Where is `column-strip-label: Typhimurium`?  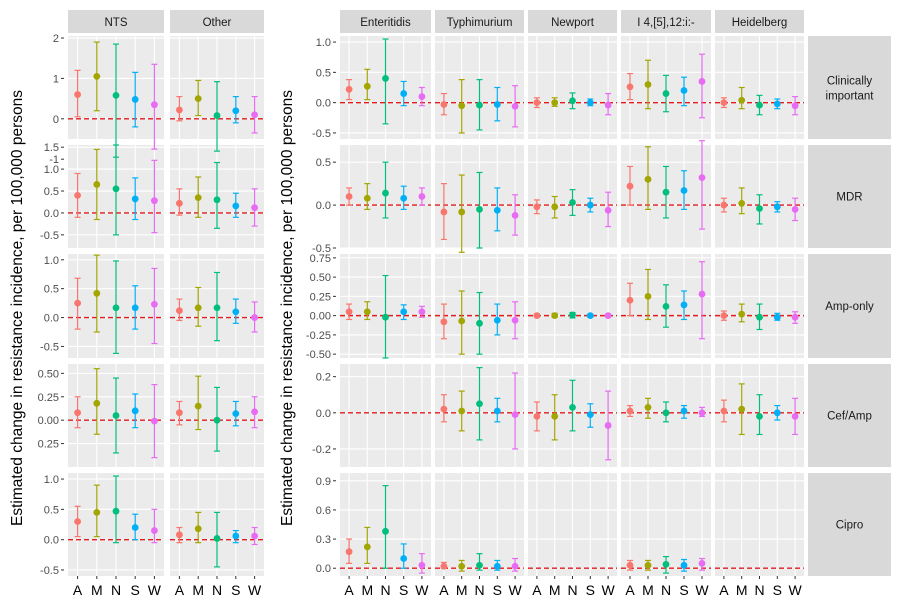 column-strip-label: Typhimurium is located at coordinates (480, 23).